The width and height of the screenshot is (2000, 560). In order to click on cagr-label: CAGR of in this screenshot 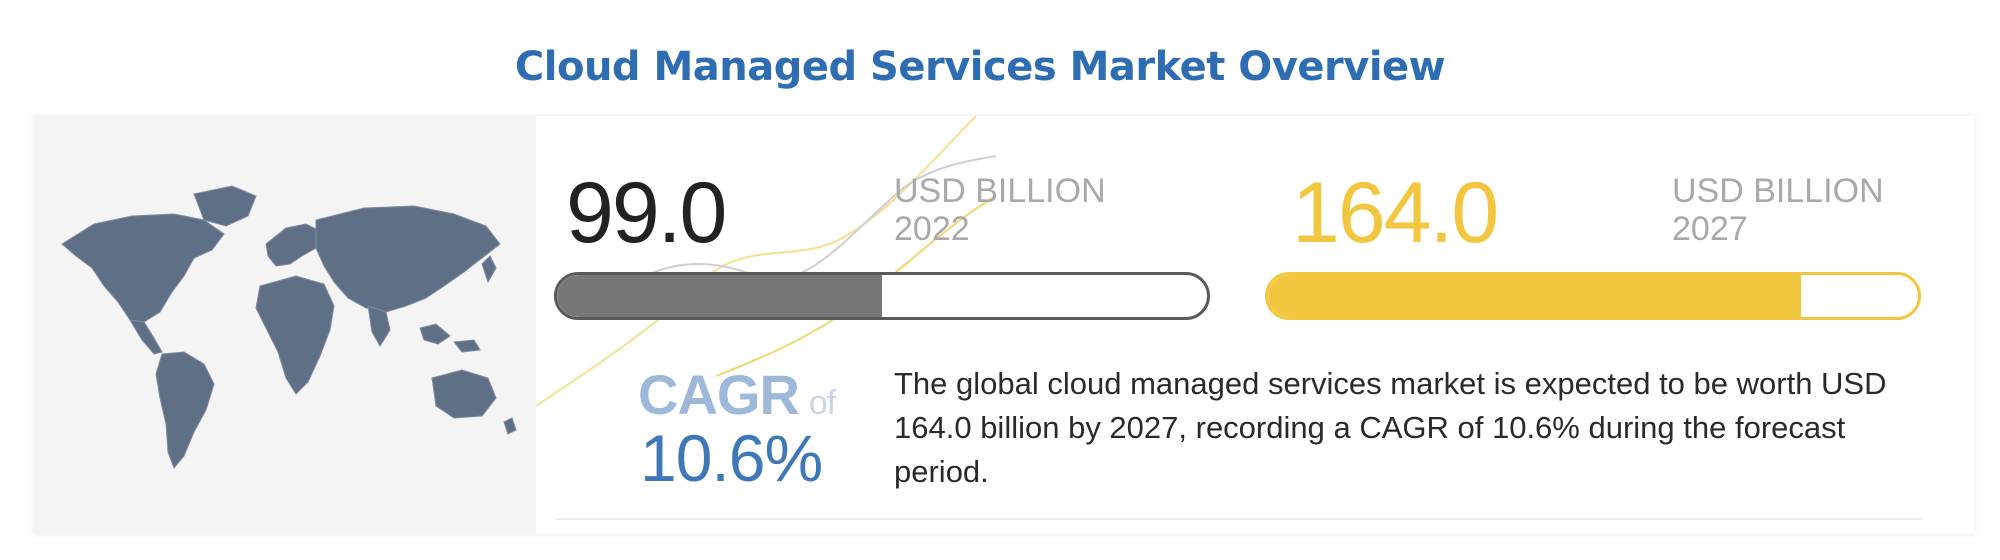, I will do `click(737, 394)`.